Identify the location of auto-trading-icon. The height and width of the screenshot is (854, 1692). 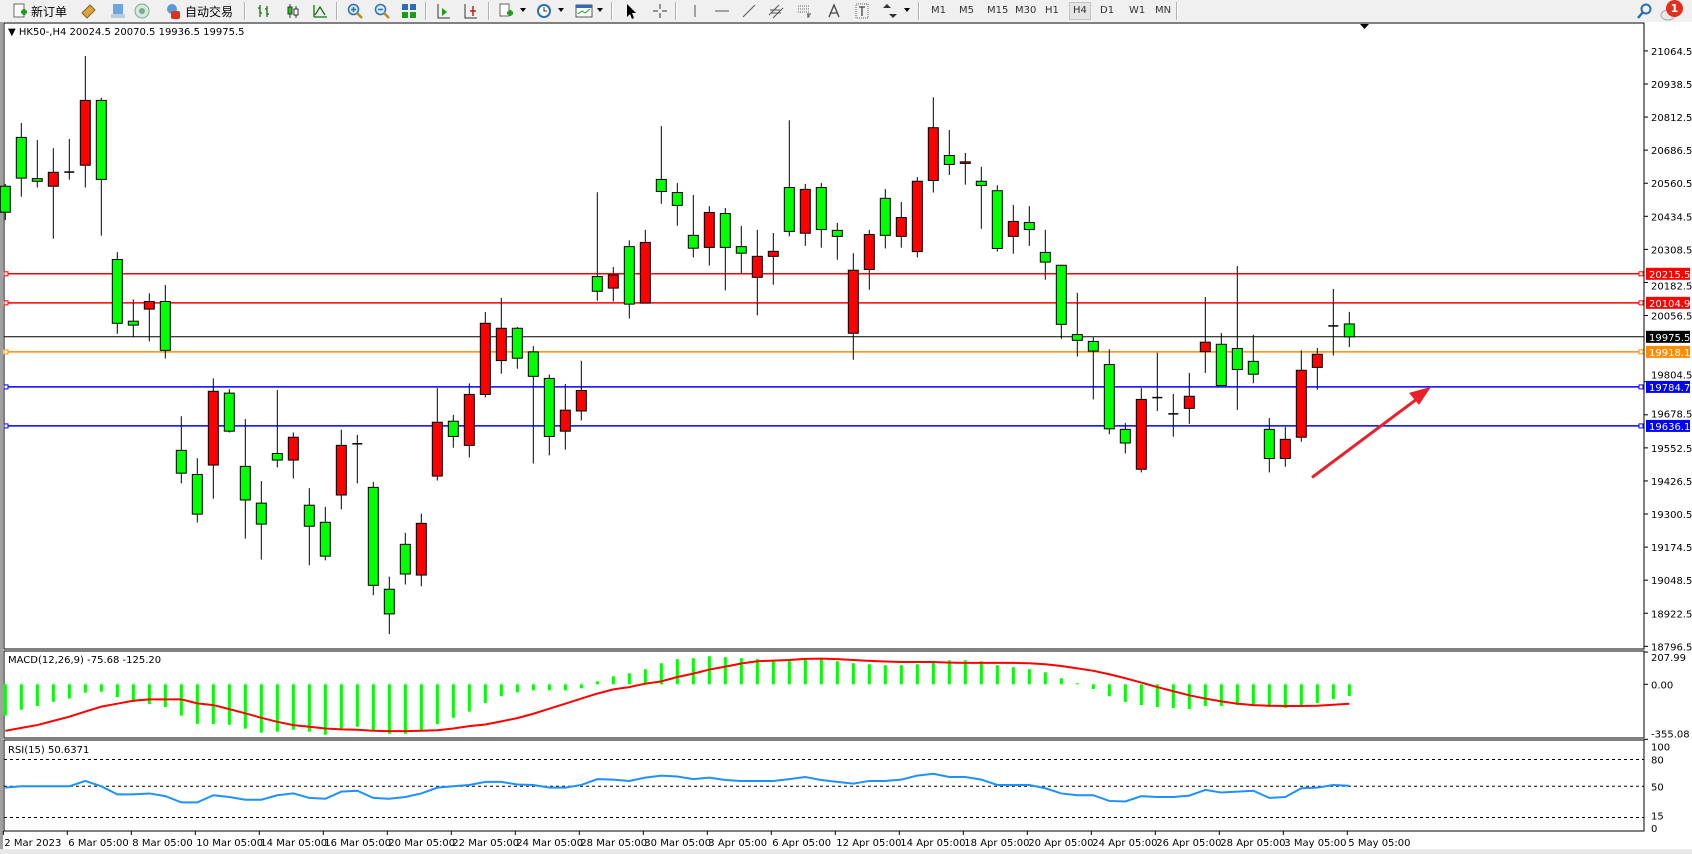
(173, 11).